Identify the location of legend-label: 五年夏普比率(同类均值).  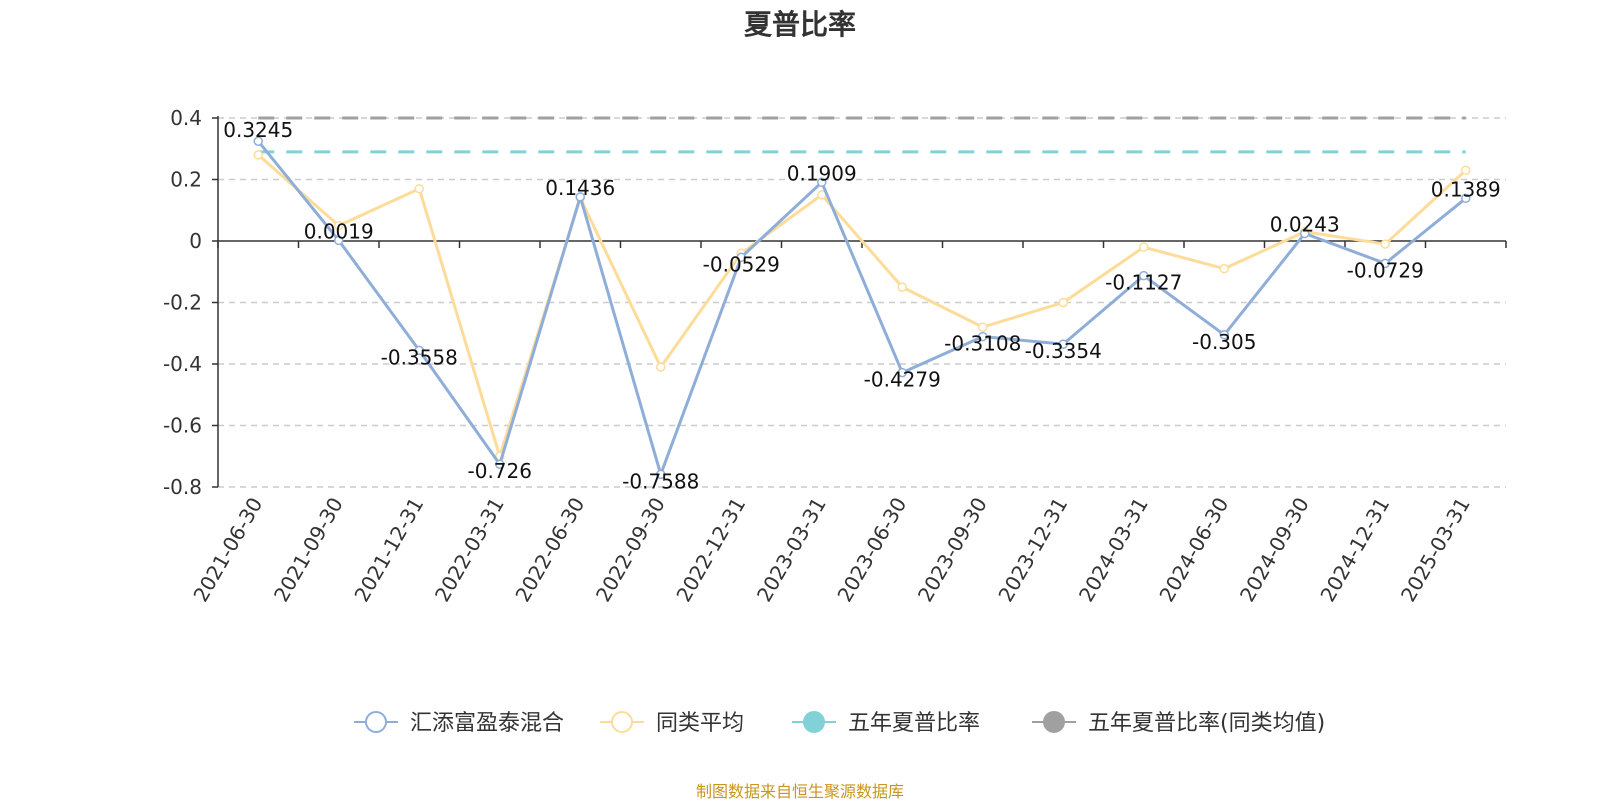
(1206, 723).